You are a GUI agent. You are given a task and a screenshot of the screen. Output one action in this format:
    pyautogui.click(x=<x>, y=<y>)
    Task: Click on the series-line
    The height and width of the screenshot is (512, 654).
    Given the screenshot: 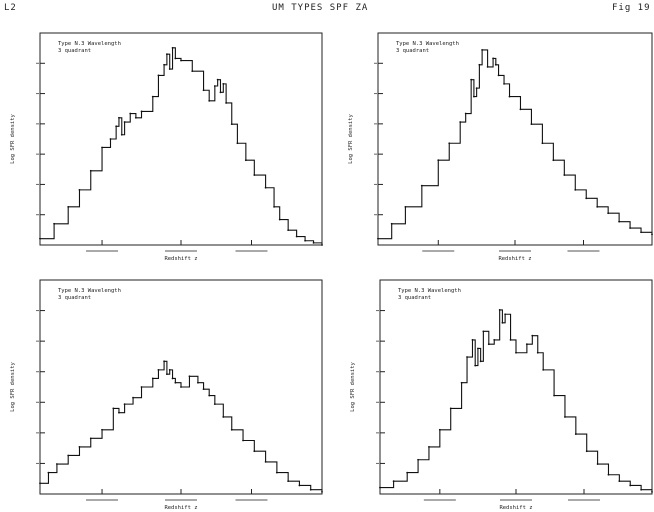 What is the action you would take?
    pyautogui.click(x=181, y=426)
    